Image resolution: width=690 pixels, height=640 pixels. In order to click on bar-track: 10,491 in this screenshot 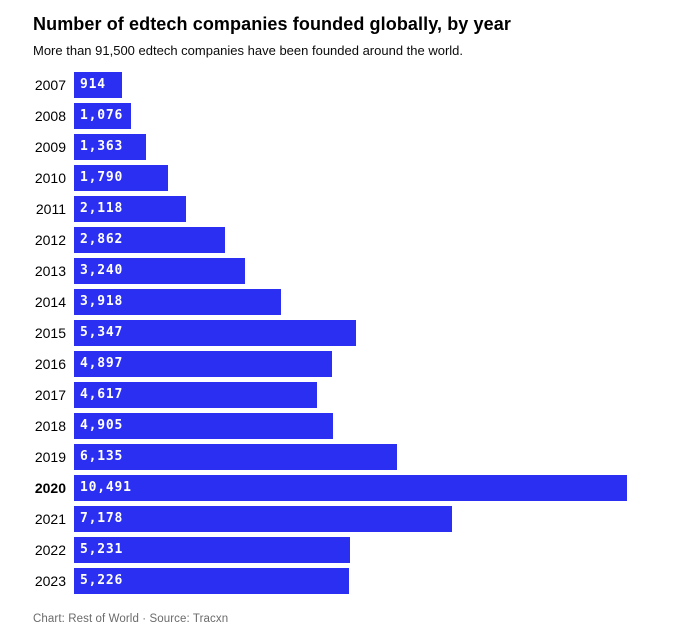, I will do `click(350, 487)`.